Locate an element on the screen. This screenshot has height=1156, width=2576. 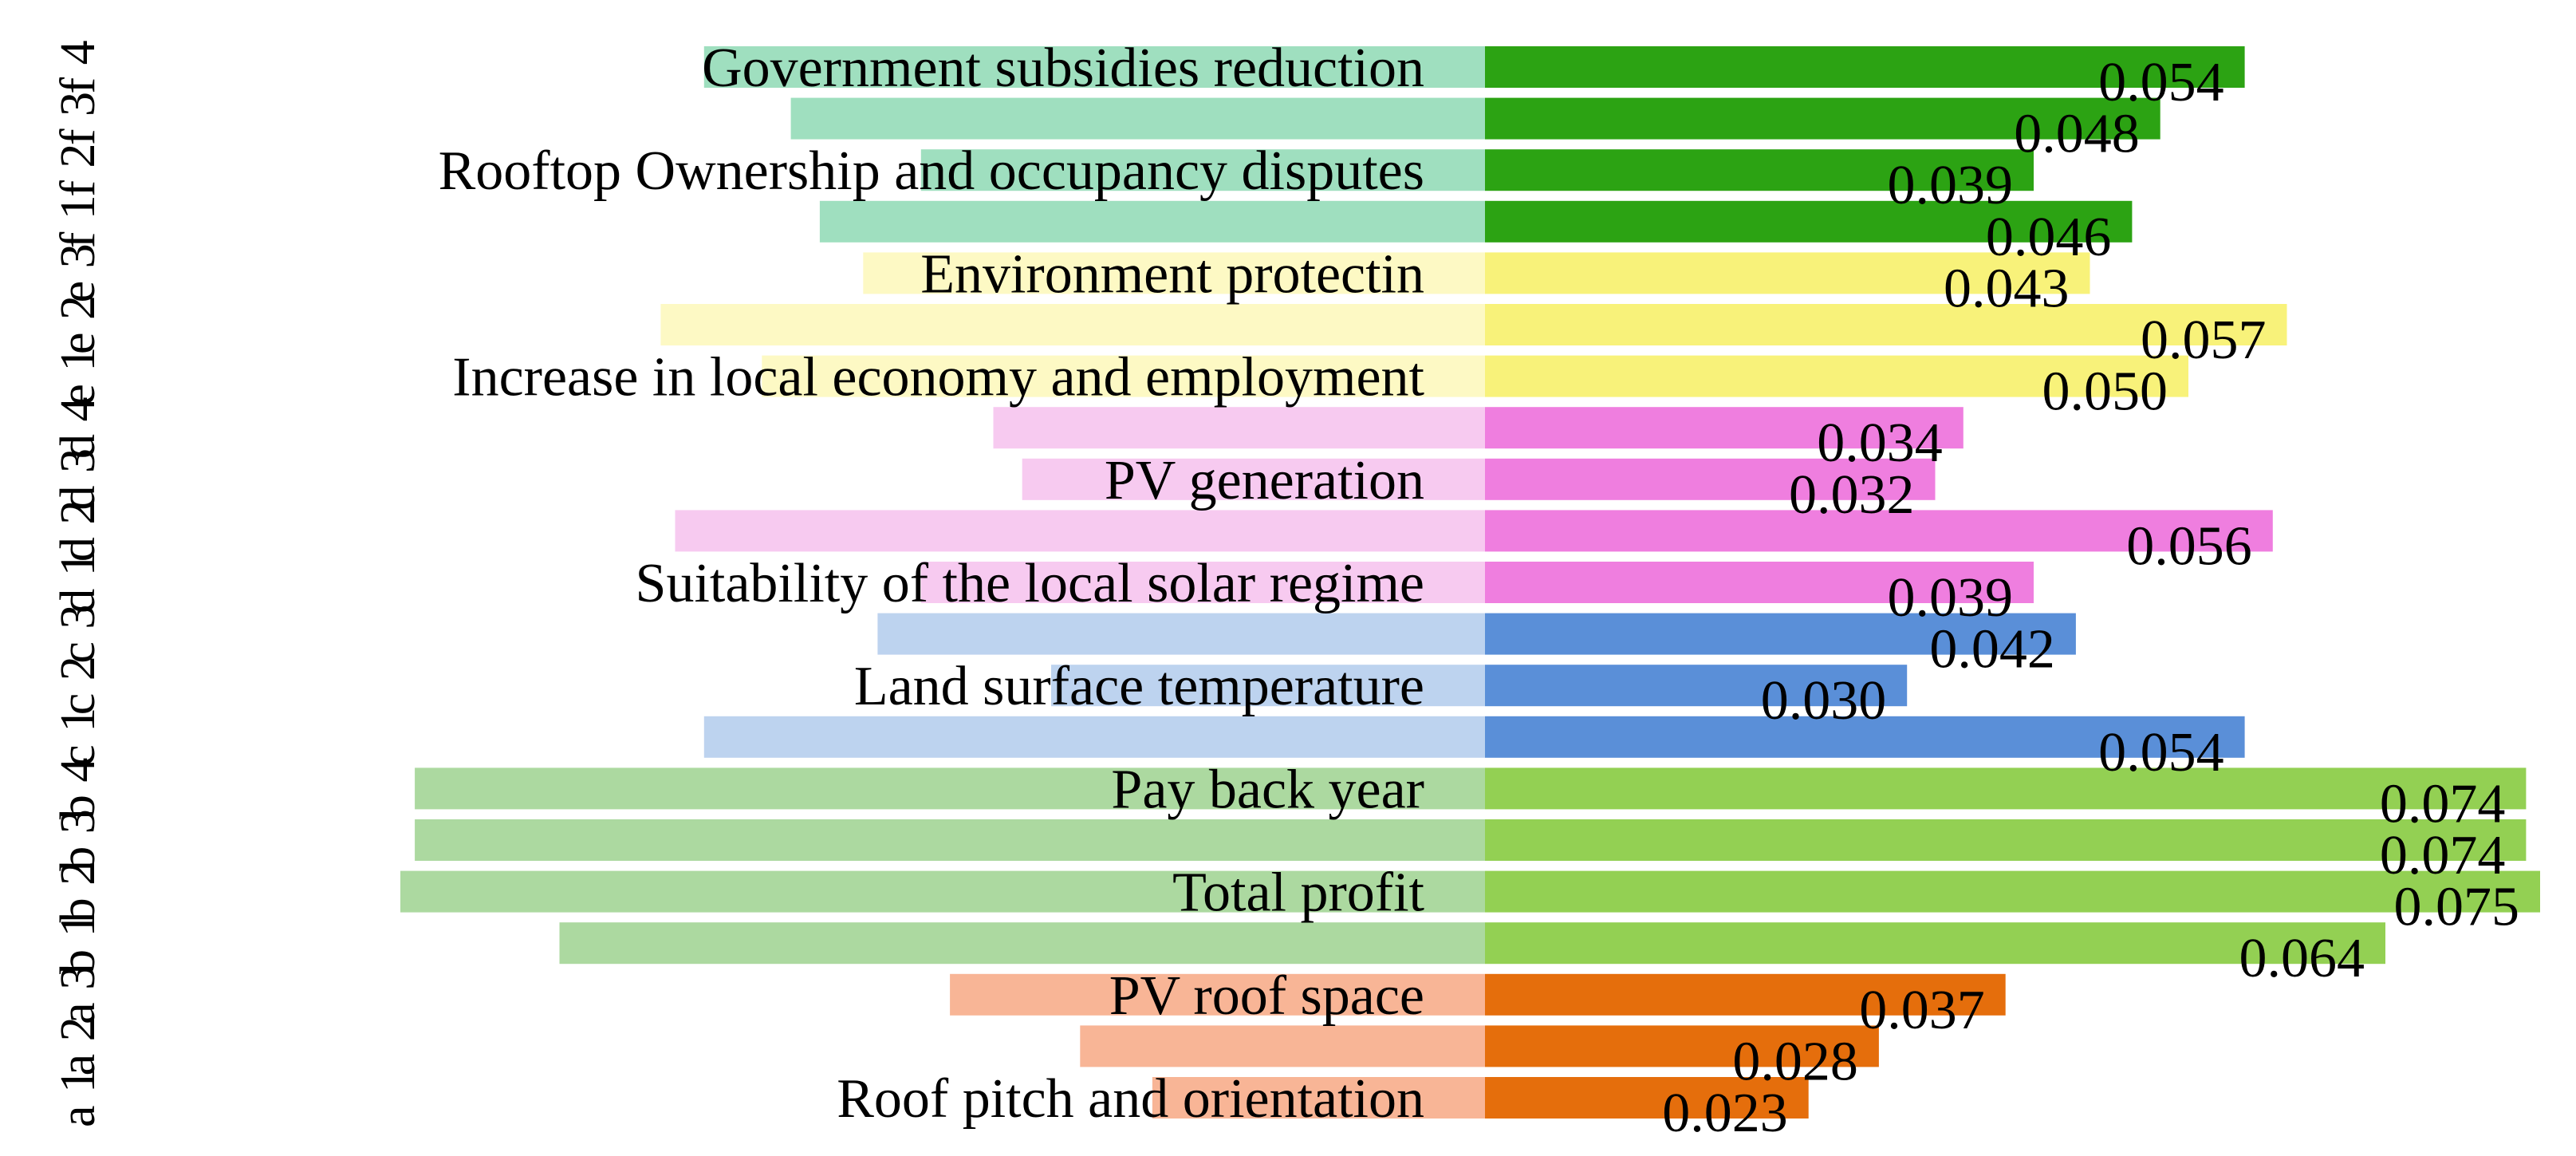
row-code-label: d 1 is located at coordinates (78, 582).